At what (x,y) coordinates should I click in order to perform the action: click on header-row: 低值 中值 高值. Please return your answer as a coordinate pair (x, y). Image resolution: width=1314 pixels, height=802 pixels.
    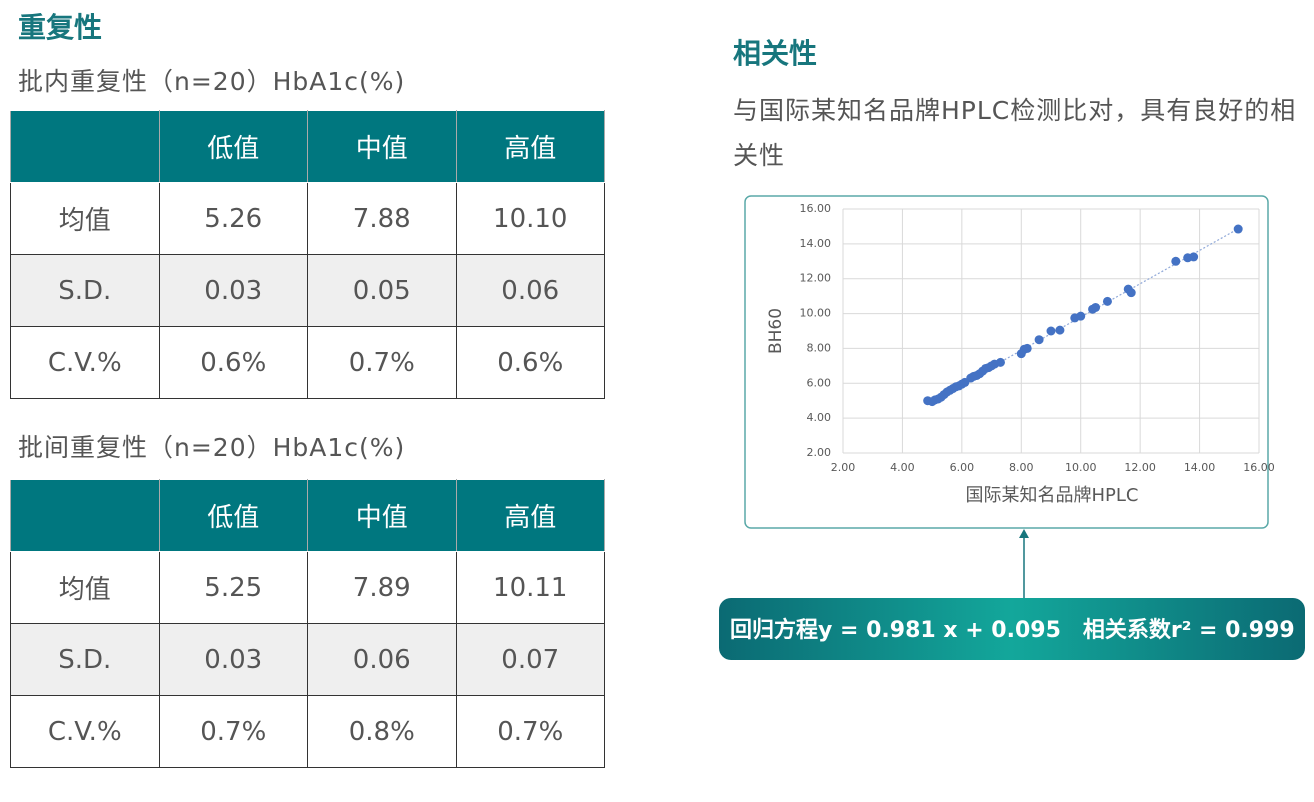
    Looking at the image, I should click on (307, 146).